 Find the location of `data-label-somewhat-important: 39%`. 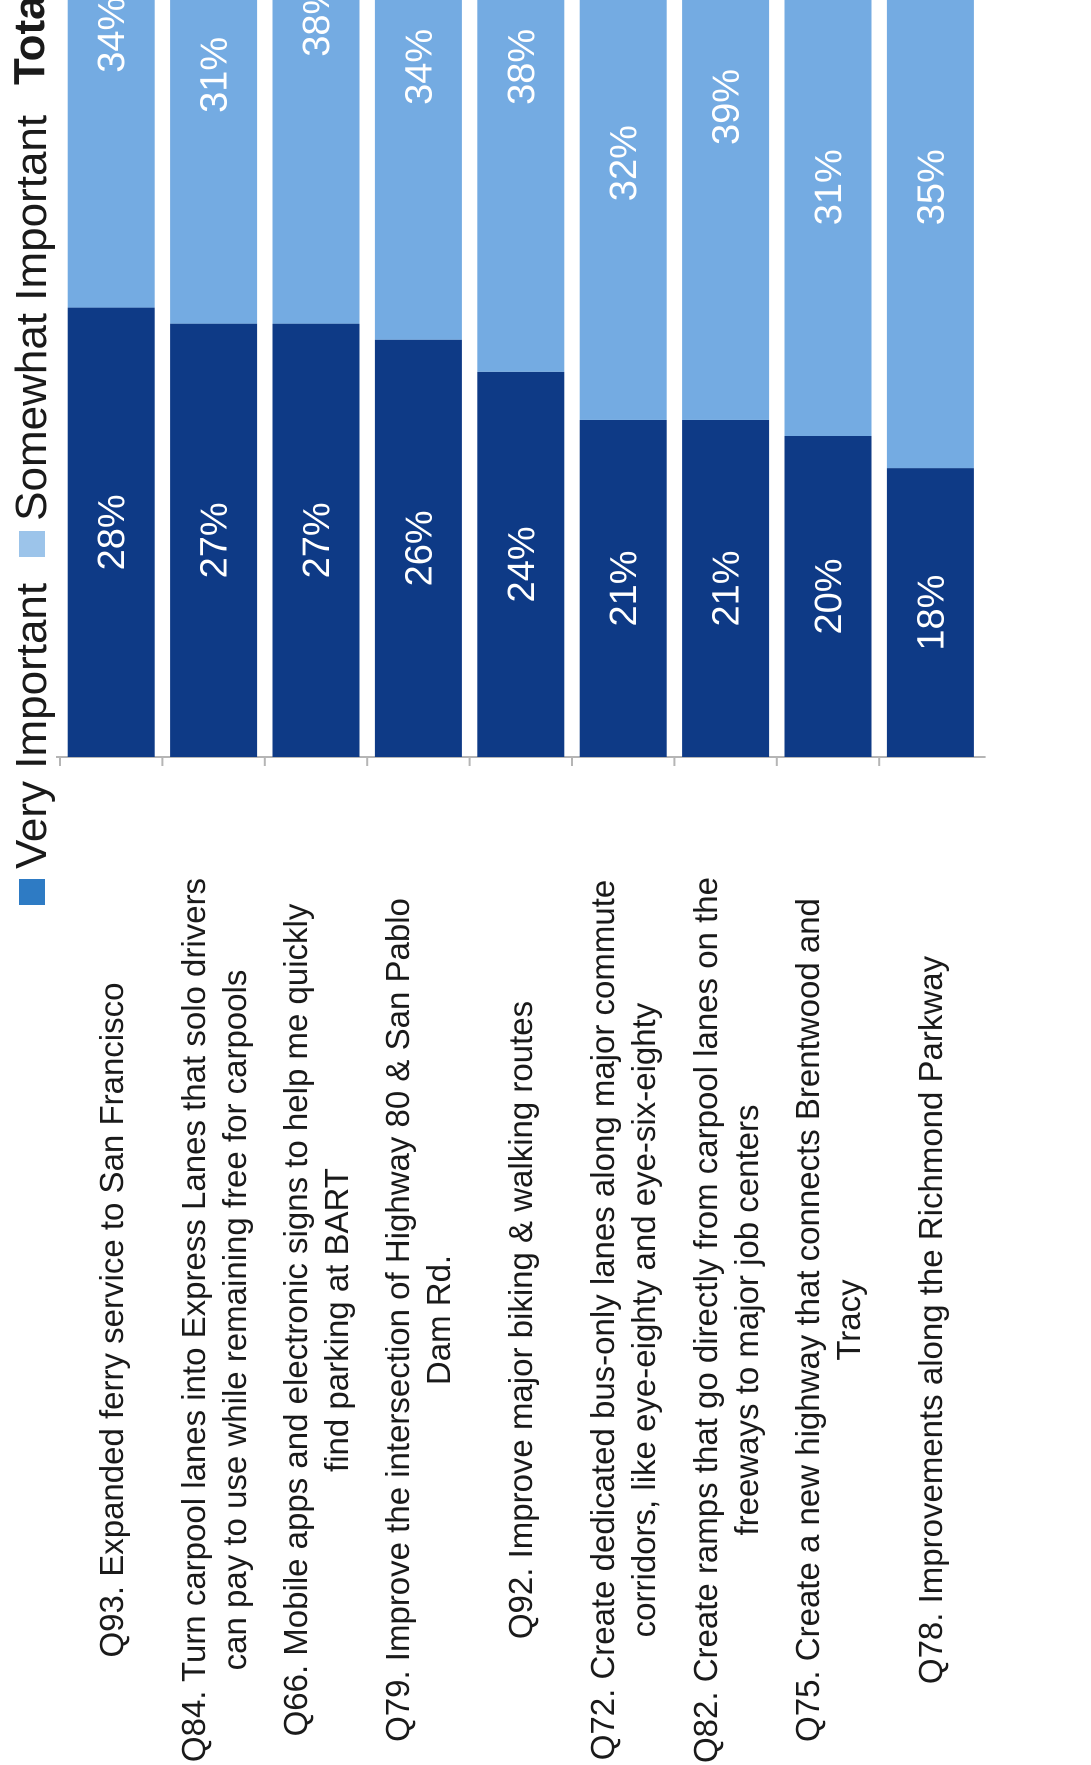

data-label-somewhat-important: 39% is located at coordinates (727, 107).